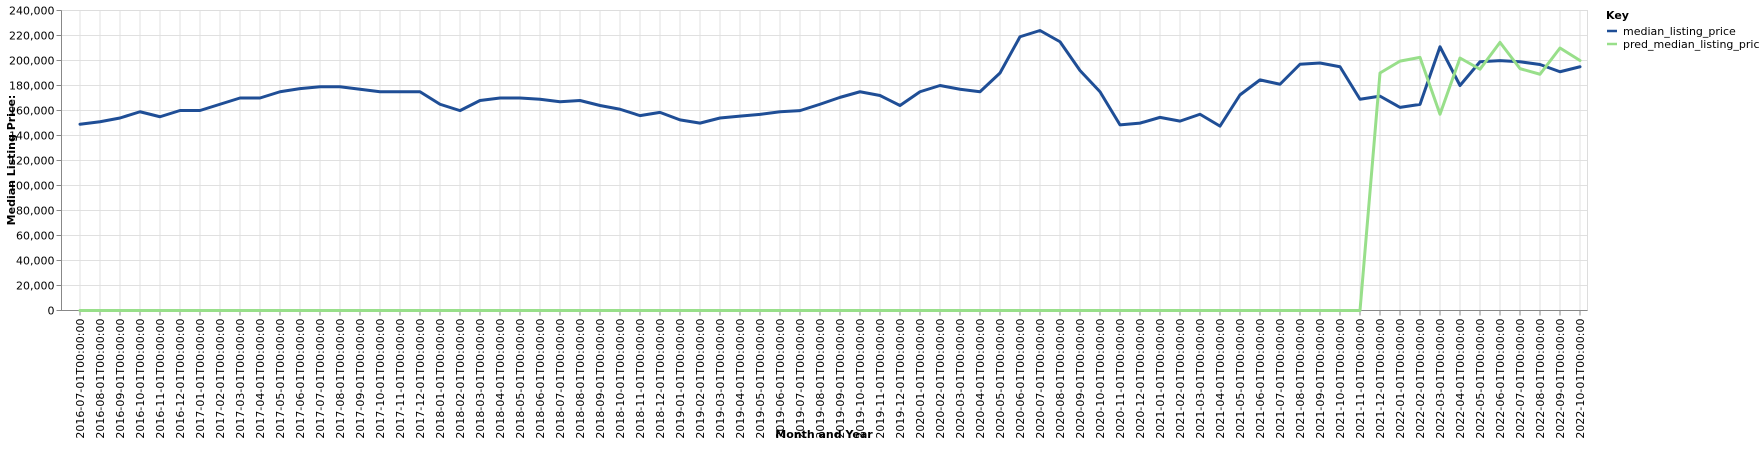  What do you see at coordinates (1180, 379) in the screenshot?
I see `x-tick-label: 2021-02-01T00:00:00` at bounding box center [1180, 379].